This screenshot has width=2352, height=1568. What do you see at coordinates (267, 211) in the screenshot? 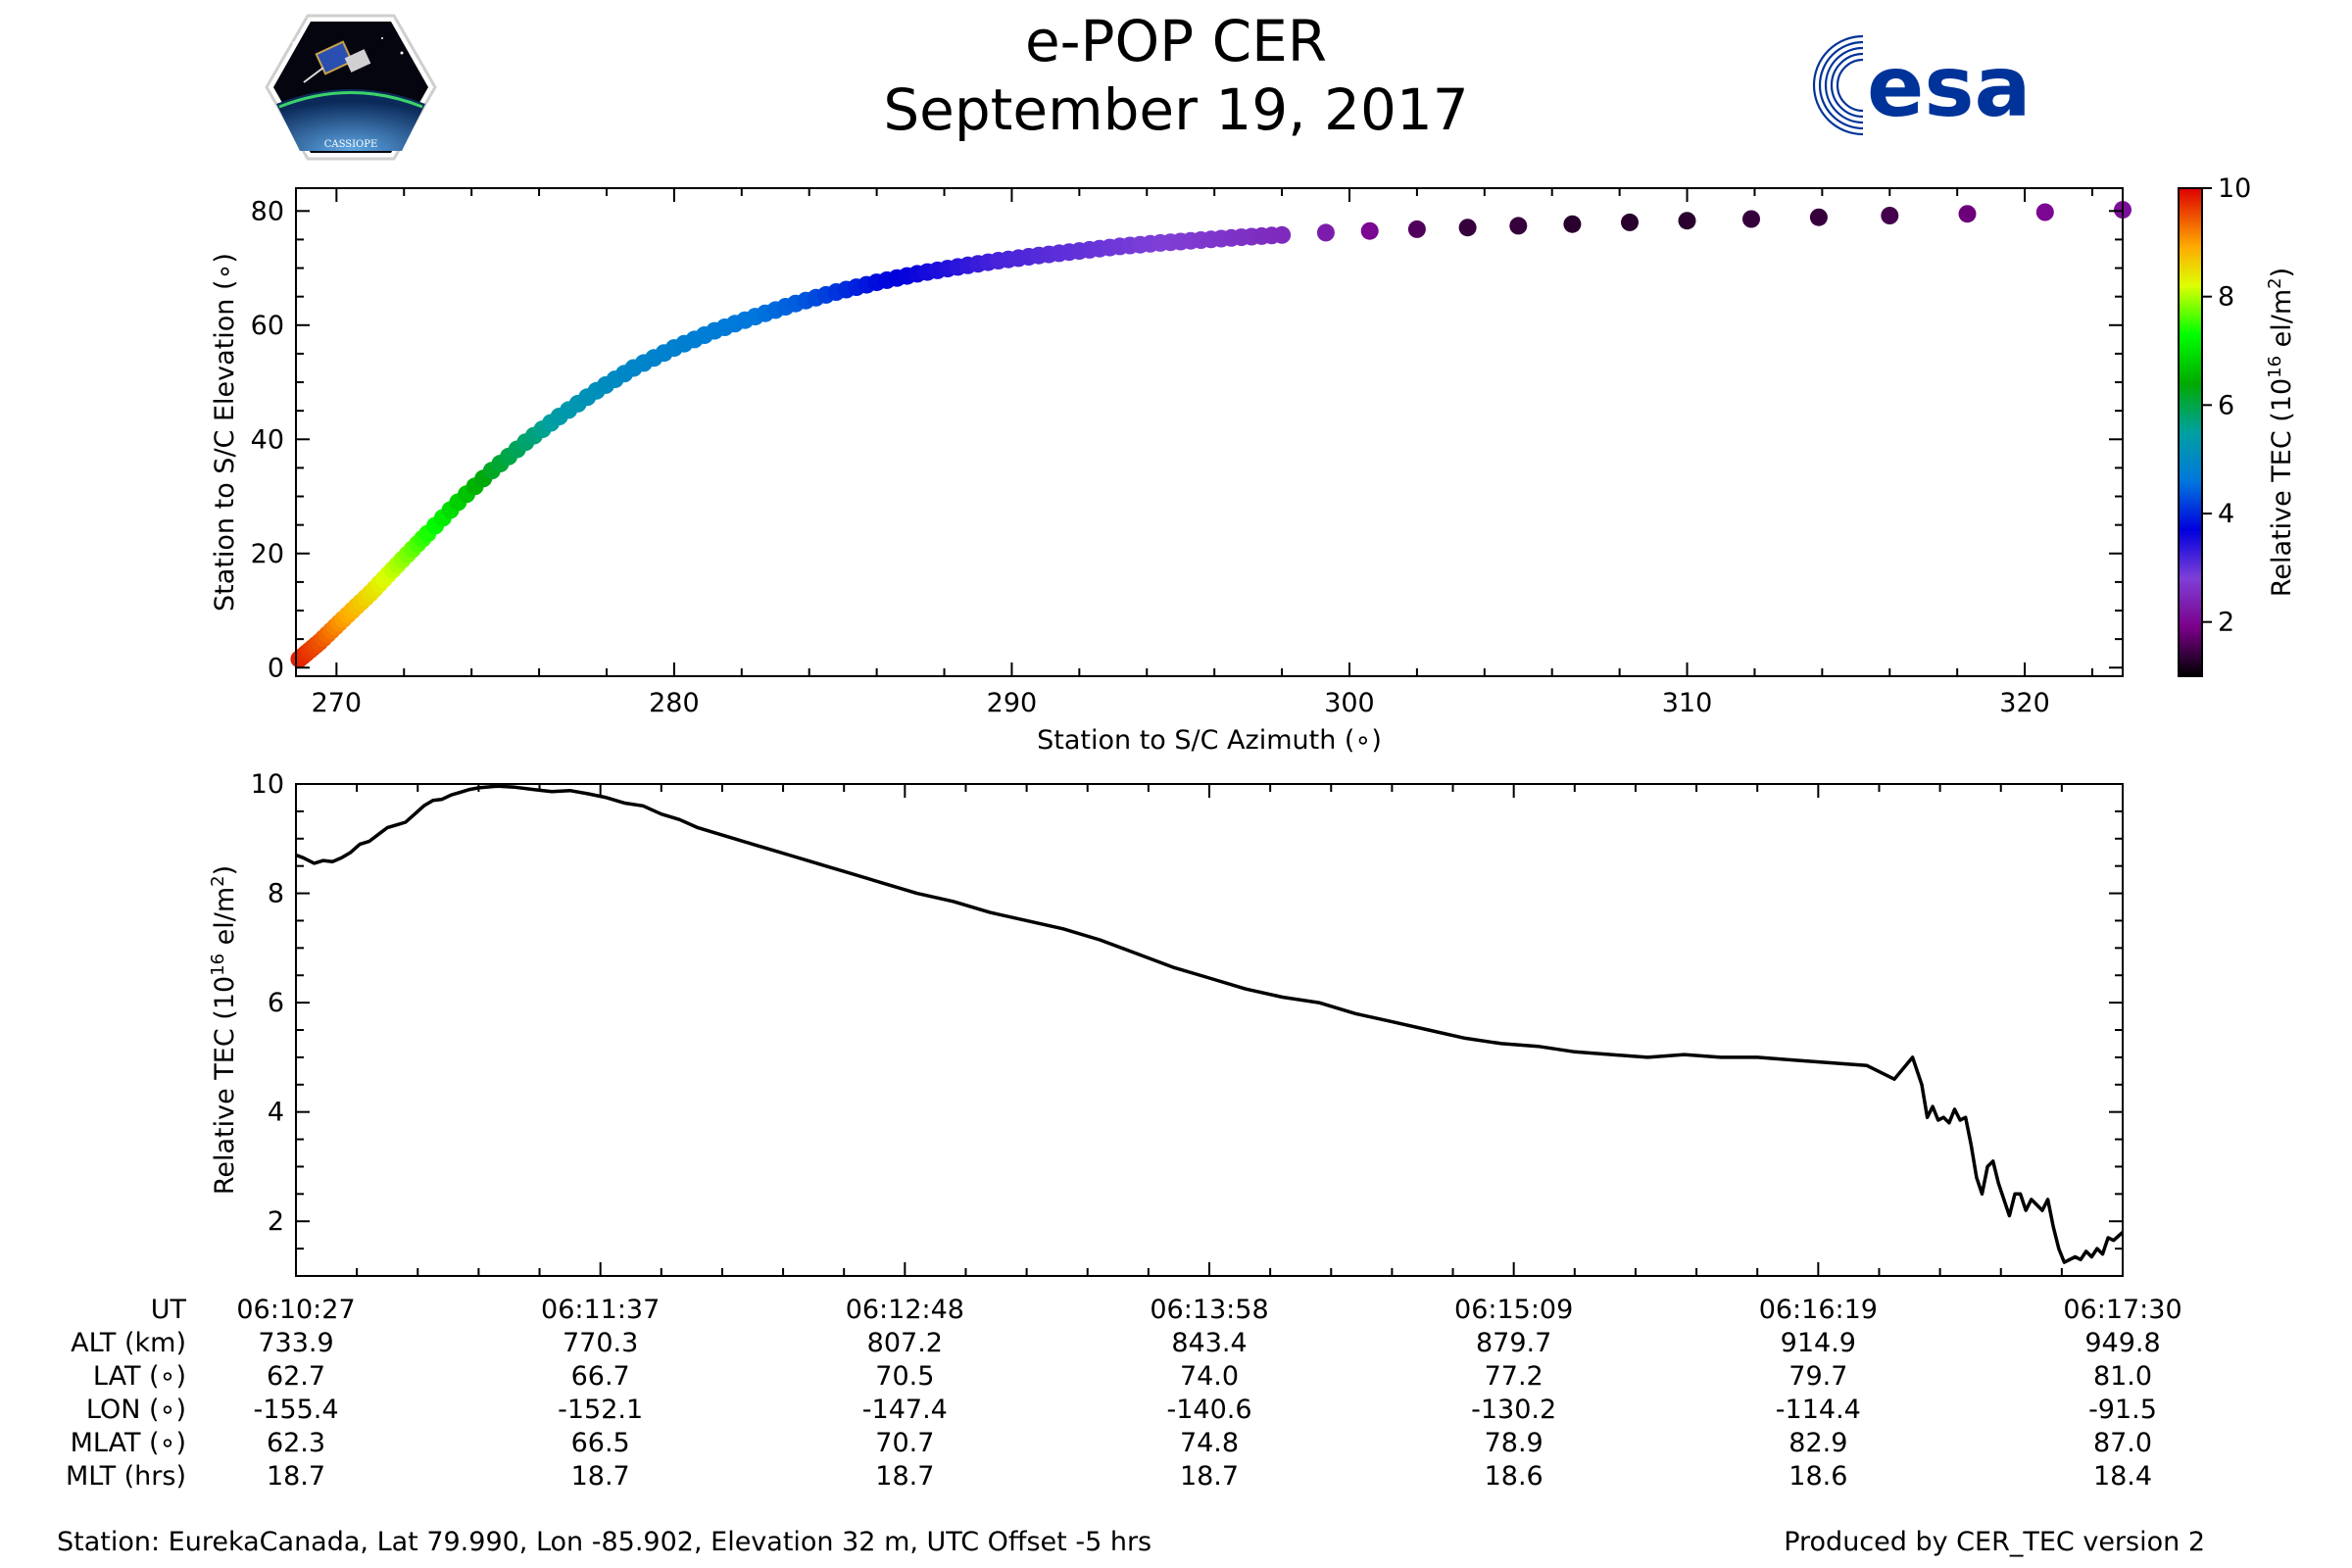
I see `y-tick-label: 80` at bounding box center [267, 211].